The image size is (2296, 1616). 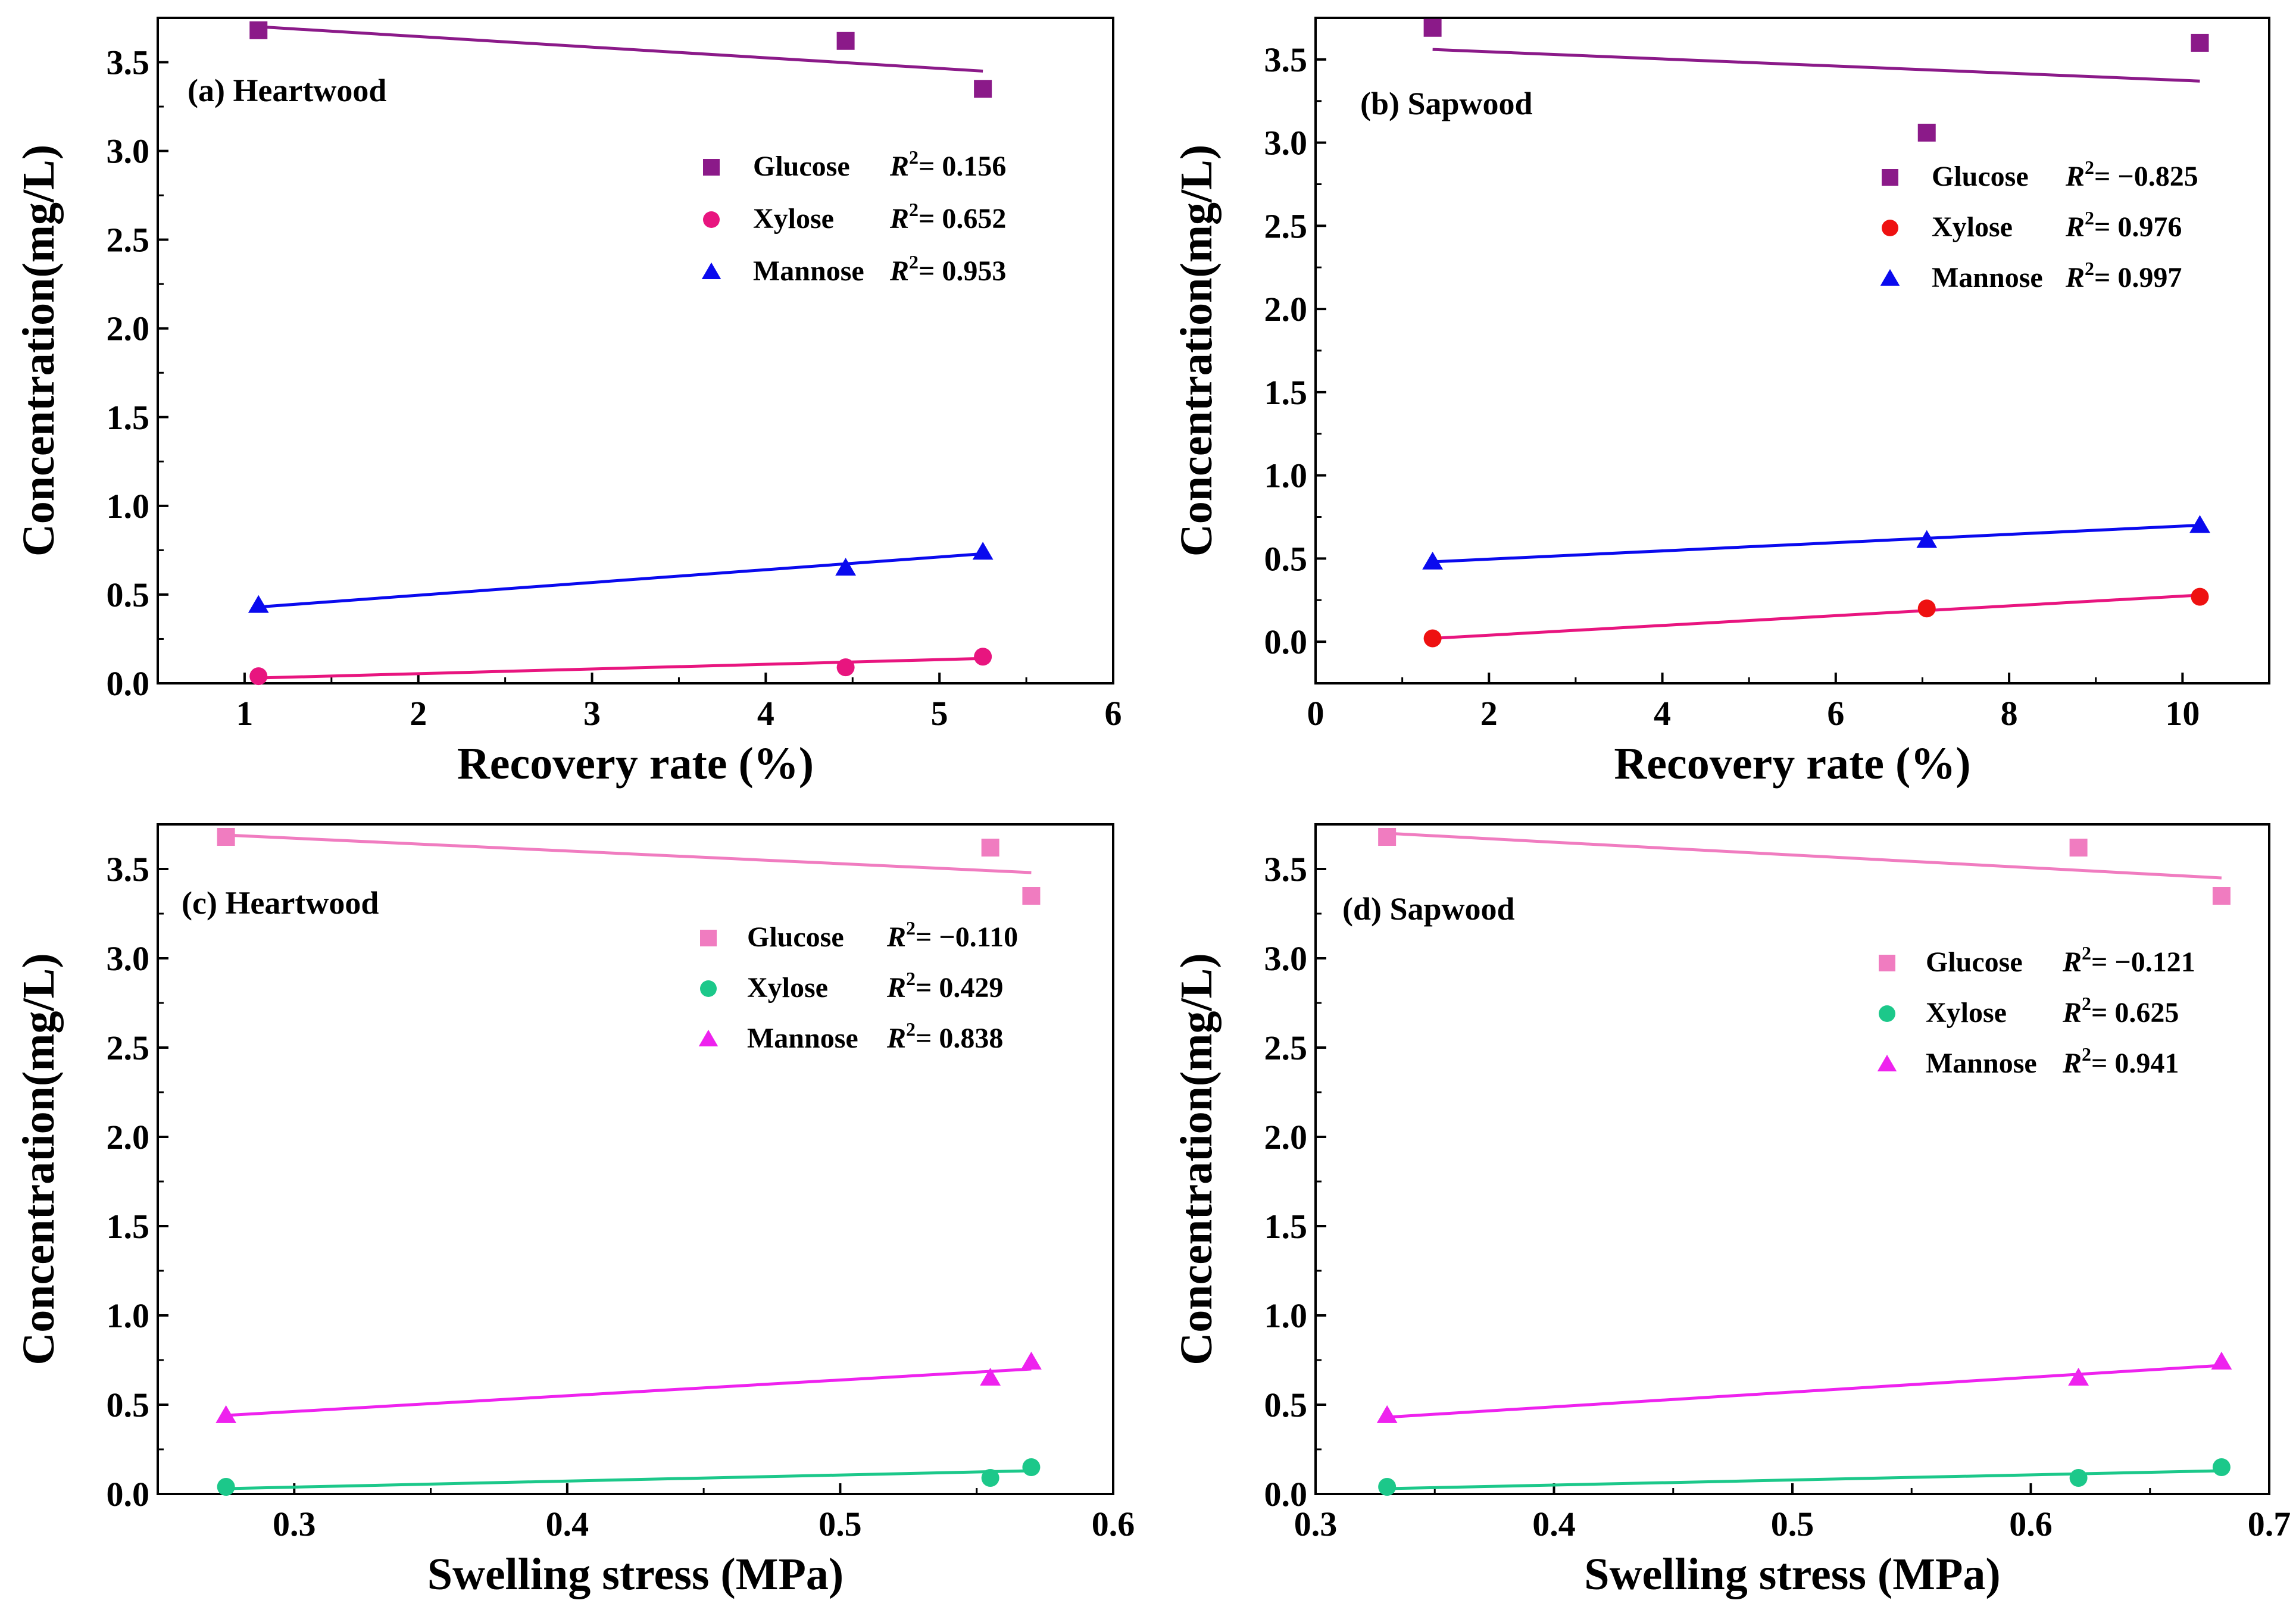 I want to click on r2-value: 0.953, so click(x=971, y=271).